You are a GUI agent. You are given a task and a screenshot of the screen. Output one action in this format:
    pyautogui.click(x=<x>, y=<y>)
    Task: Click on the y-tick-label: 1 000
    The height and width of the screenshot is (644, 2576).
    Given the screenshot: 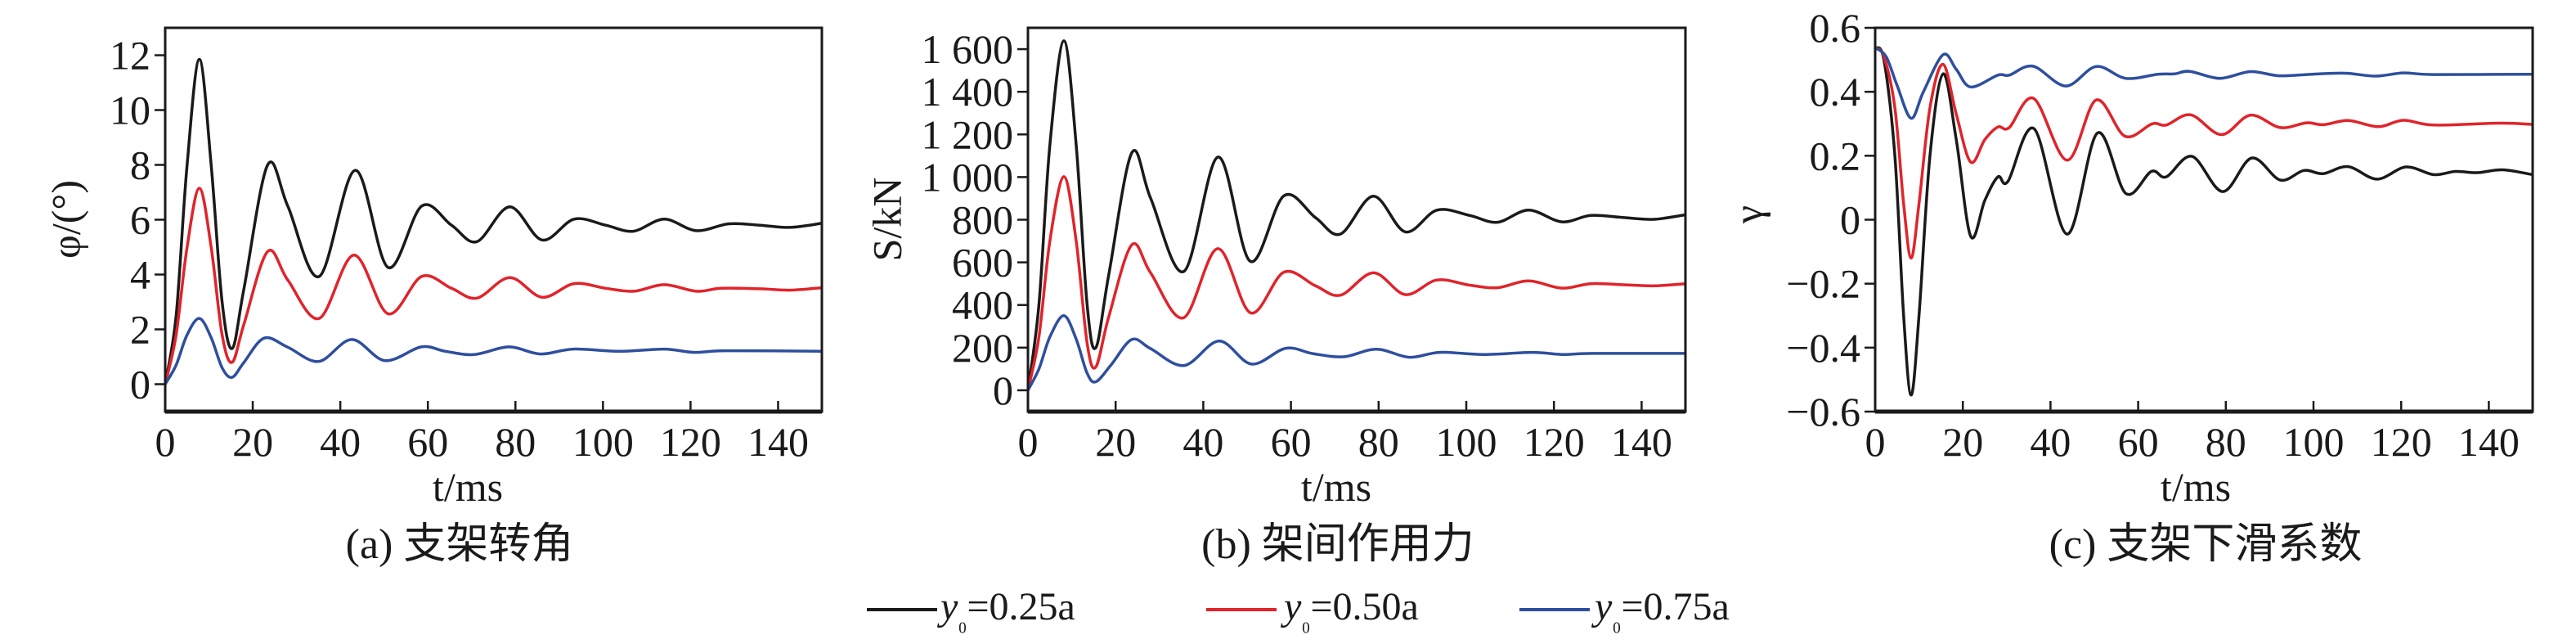 What is the action you would take?
    pyautogui.click(x=968, y=177)
    